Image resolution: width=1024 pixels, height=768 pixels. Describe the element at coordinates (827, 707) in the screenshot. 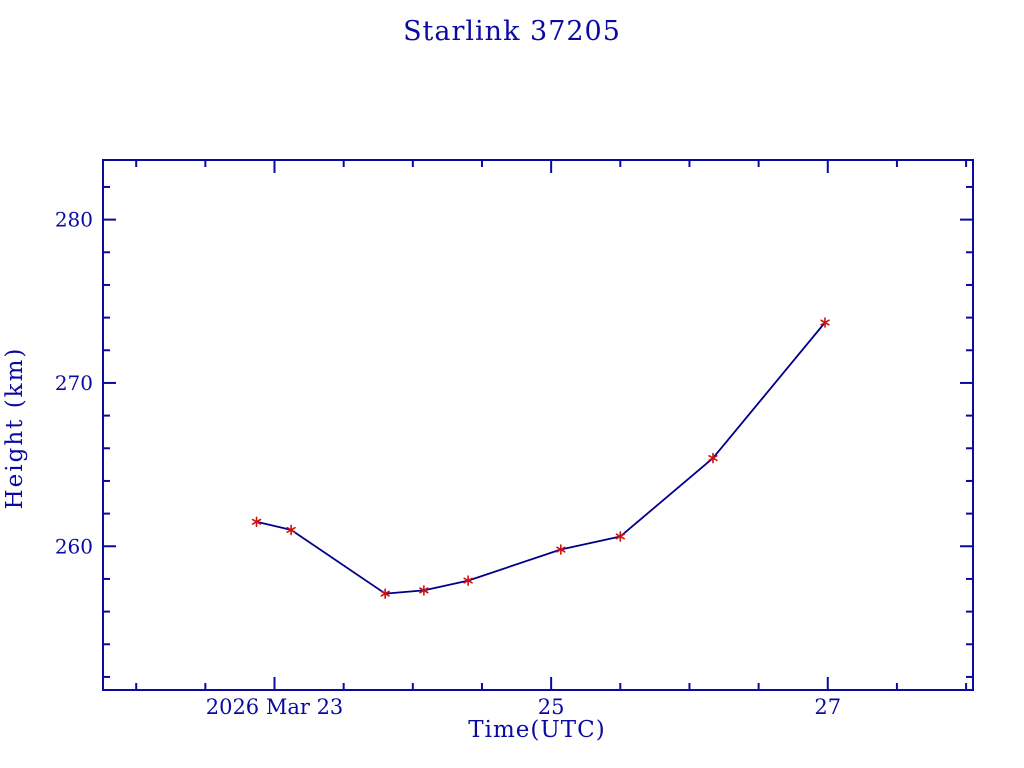

I see `x-tick-label-2: 27` at that location.